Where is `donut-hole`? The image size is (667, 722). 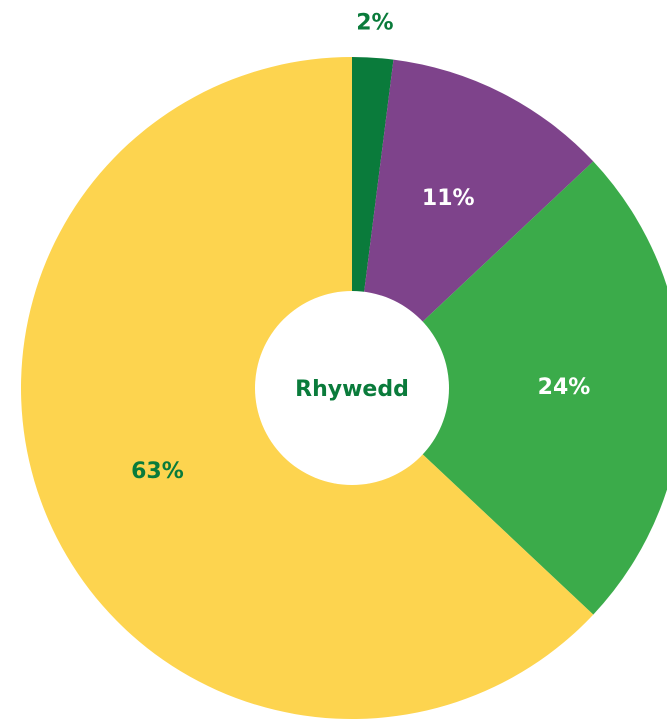 donut-hole is located at coordinates (352, 388).